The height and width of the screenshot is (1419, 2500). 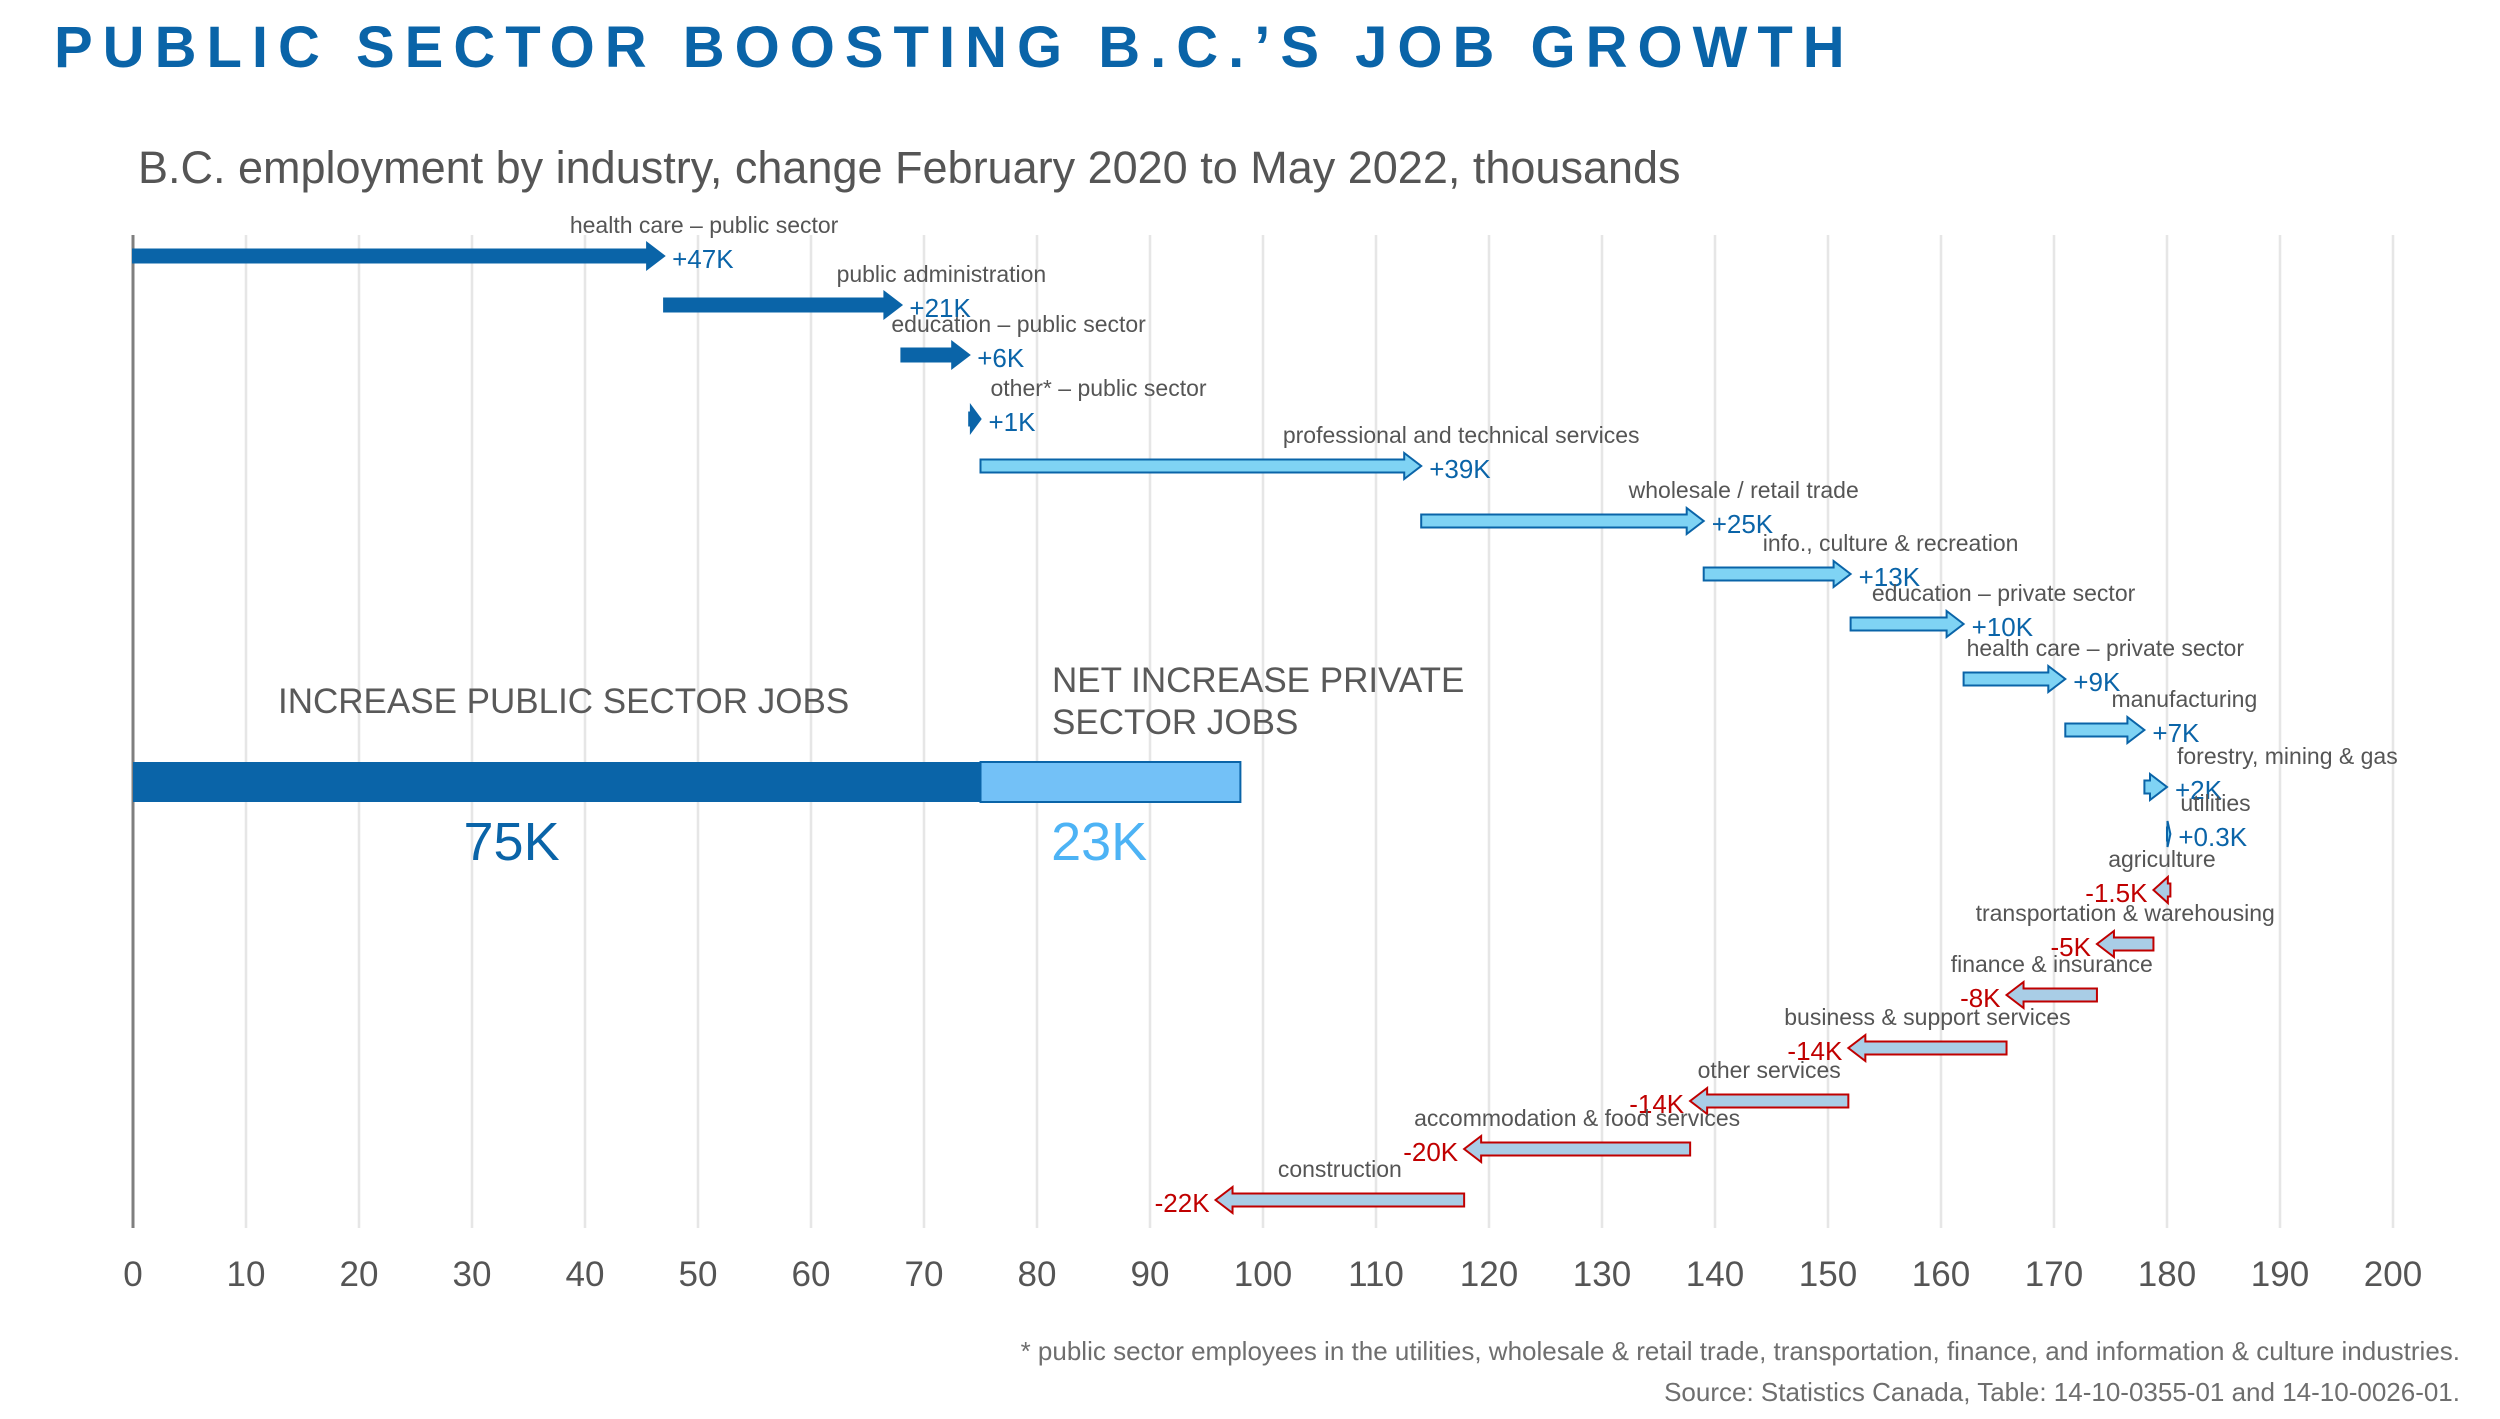 I want to click on public-total-bar, so click(x=557, y=782).